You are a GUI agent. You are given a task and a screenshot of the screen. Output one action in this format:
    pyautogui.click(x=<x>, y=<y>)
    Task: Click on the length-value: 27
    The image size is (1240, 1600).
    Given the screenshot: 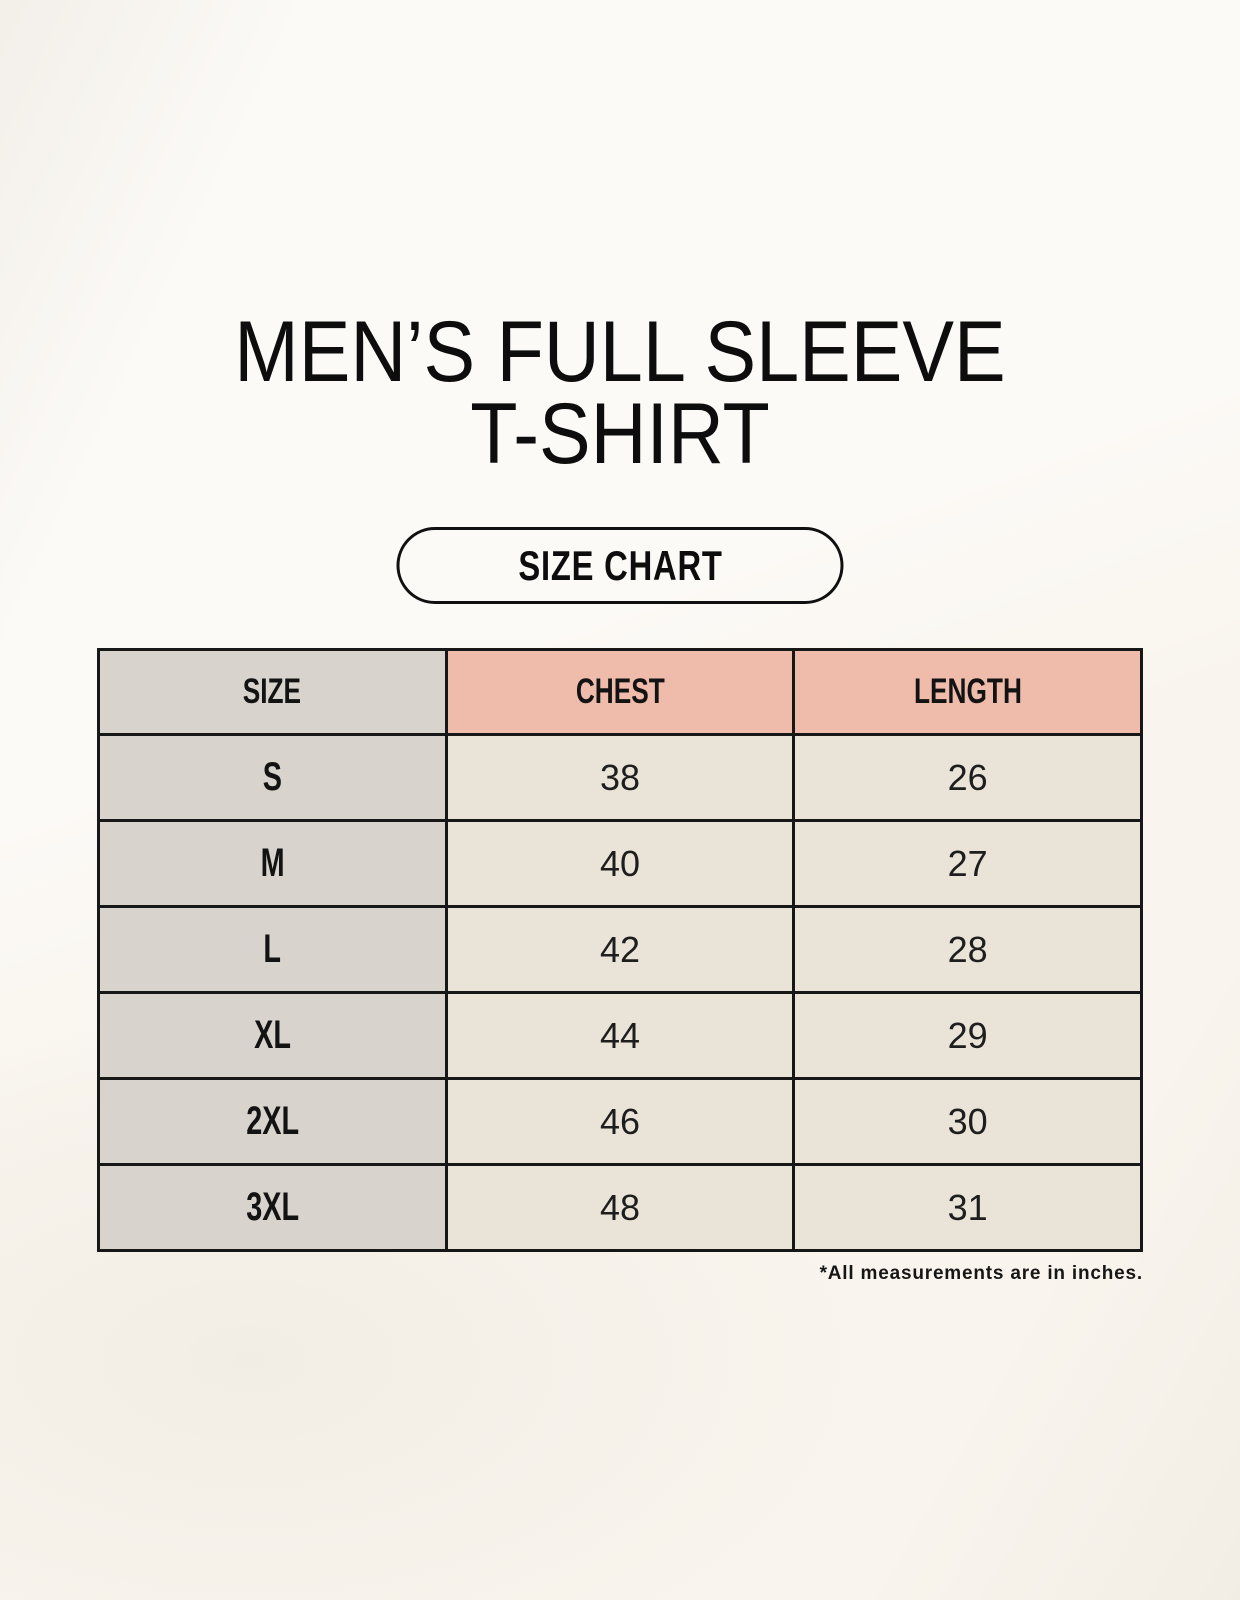 What is the action you would take?
    pyautogui.click(x=967, y=863)
    